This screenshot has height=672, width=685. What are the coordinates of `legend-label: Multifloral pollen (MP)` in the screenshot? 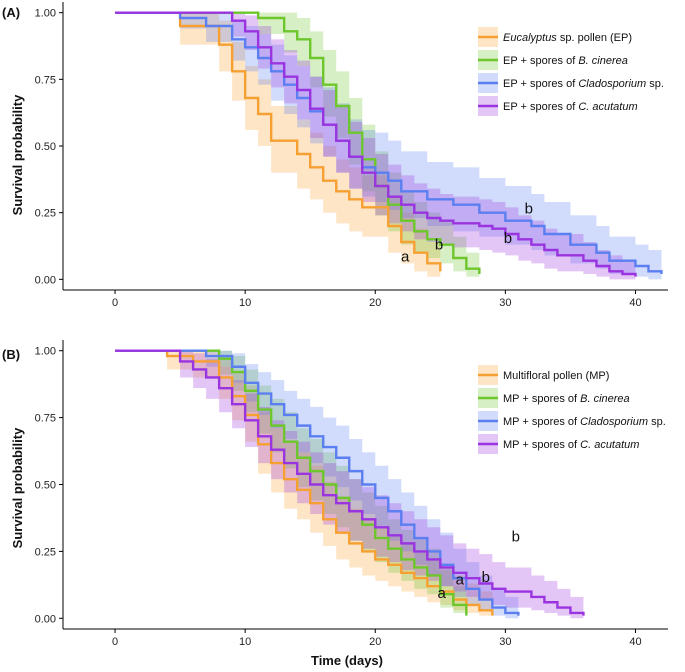 It's located at (556, 376).